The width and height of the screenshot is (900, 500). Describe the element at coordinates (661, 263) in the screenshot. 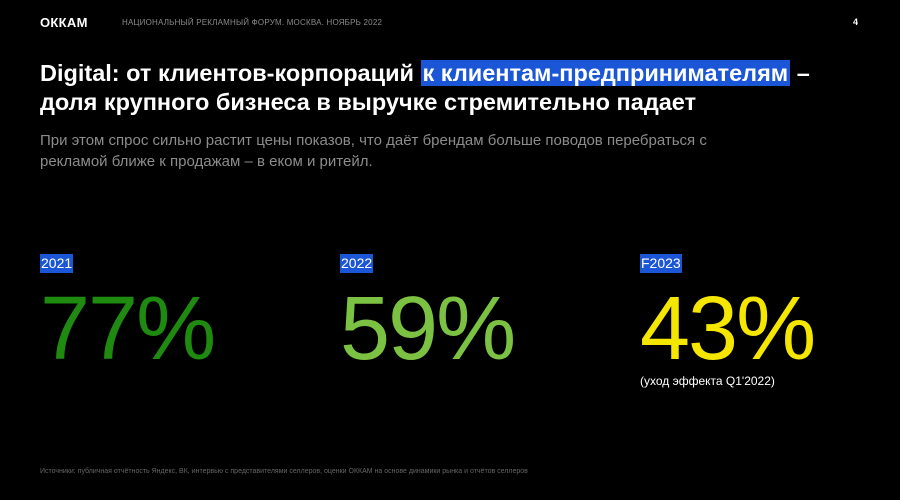

I see `stat-year-label: F2023` at that location.